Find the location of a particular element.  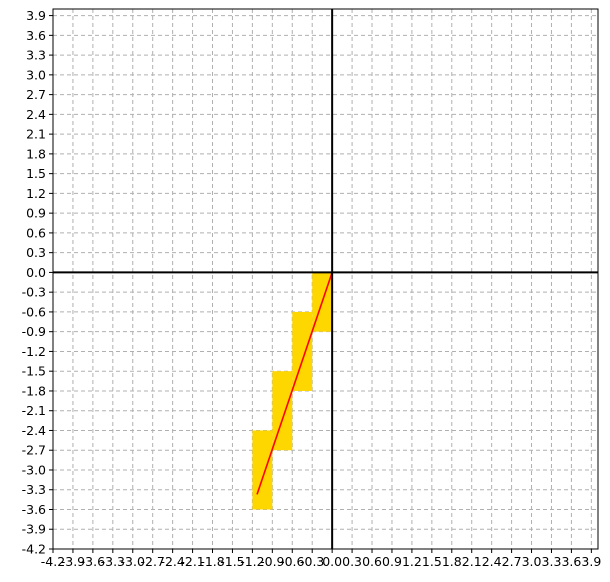

y-tick-label: -0.3 is located at coordinates (34, 292).